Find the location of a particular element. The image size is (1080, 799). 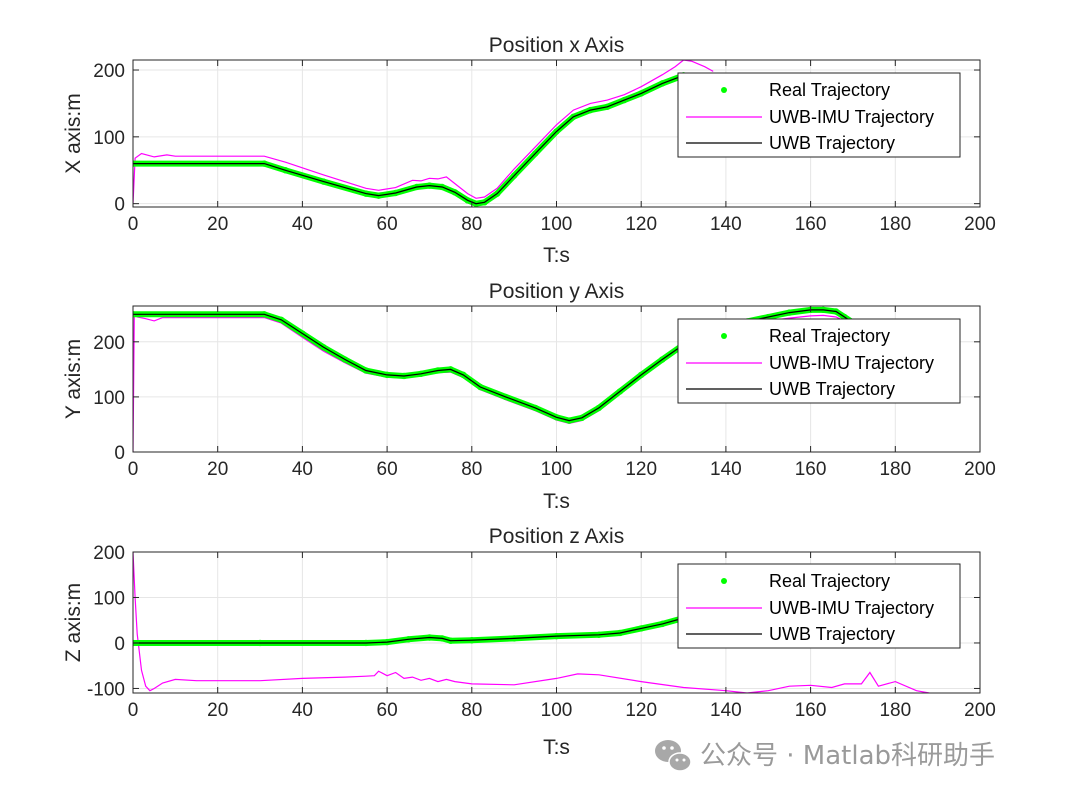

y-axis-label: Y axis:m is located at coordinates (73, 379).